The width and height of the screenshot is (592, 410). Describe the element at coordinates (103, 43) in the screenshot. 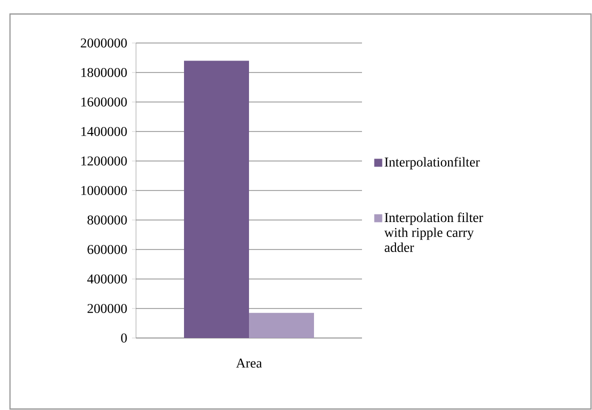

I see `y-tick-label: 2000000` at that location.